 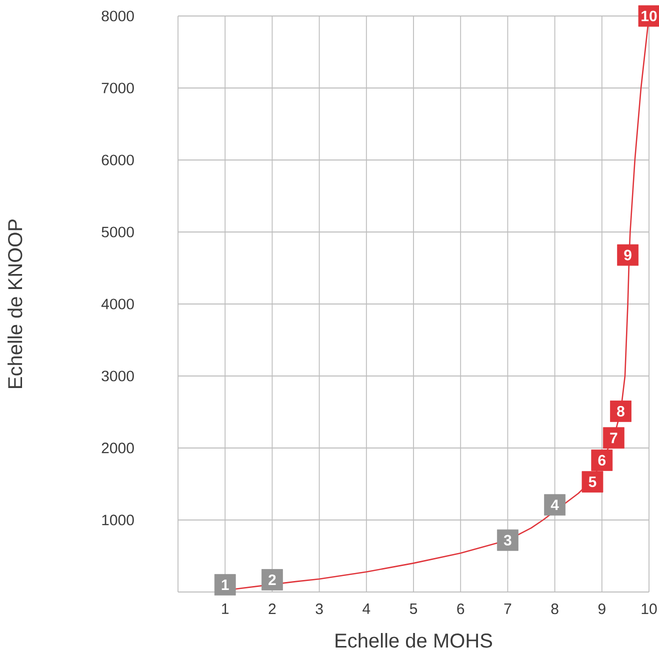 What do you see at coordinates (366, 609) in the screenshot?
I see `x-tick-label: 4` at bounding box center [366, 609].